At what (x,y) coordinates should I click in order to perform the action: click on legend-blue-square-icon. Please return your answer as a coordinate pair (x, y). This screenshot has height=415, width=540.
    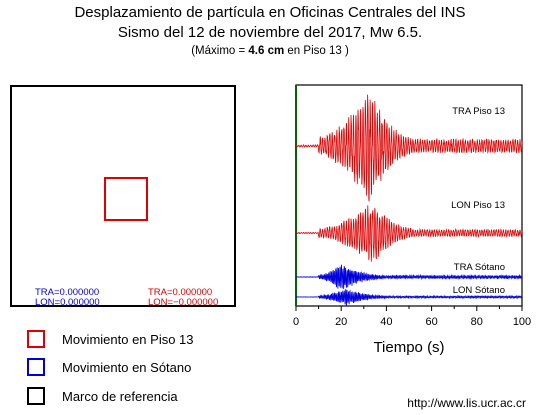
    Looking at the image, I should click on (36, 367).